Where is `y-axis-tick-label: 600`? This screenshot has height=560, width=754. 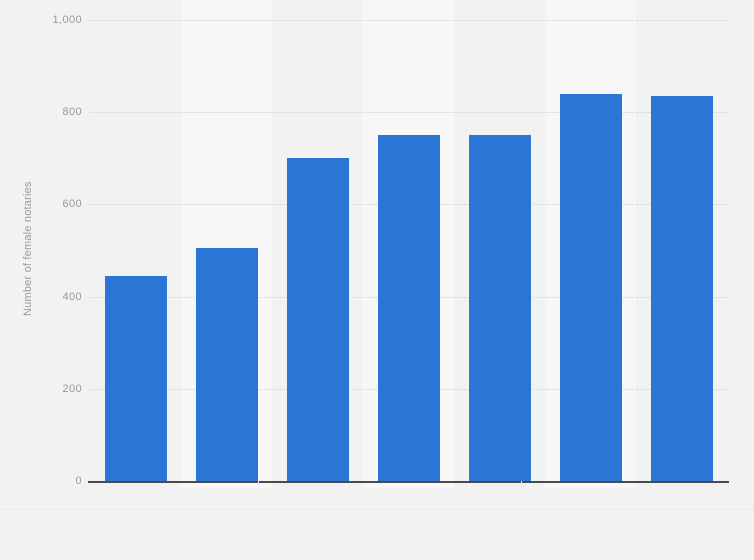
y-axis-tick-label: 600 is located at coordinates (72, 204).